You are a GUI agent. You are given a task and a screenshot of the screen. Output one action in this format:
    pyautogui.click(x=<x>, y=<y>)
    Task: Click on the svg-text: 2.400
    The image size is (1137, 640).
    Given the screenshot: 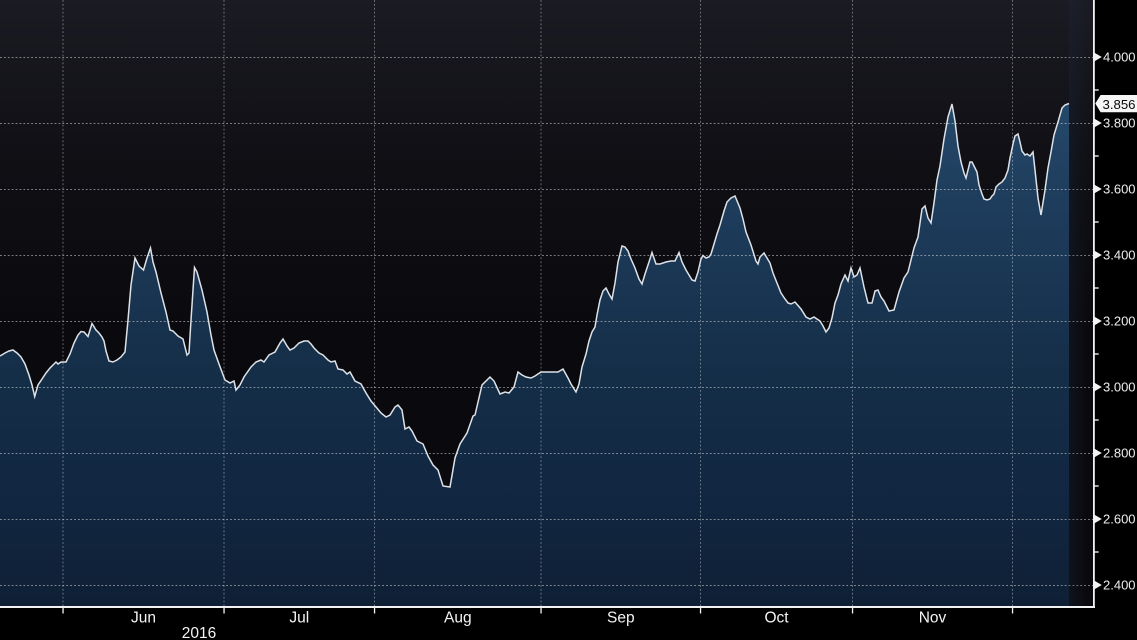 What is the action you would take?
    pyautogui.click(x=1119, y=585)
    